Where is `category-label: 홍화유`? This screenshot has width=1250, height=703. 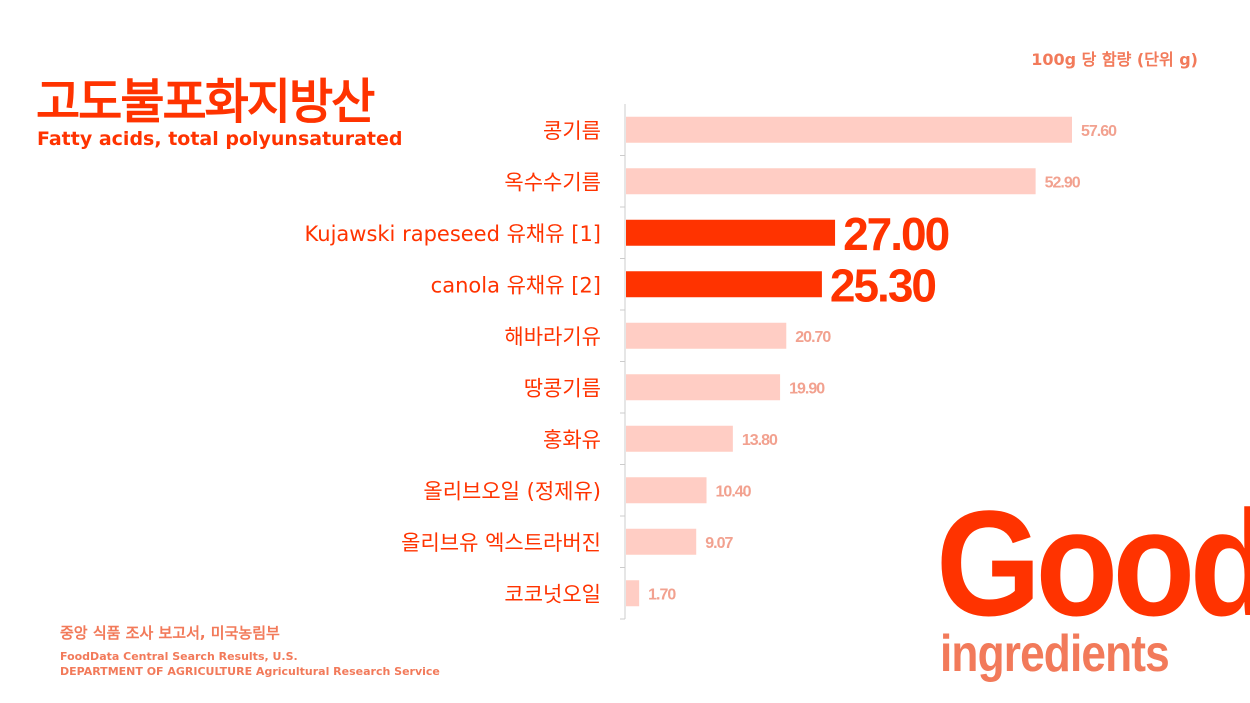
category-label: 홍화유 is located at coordinates (572, 440).